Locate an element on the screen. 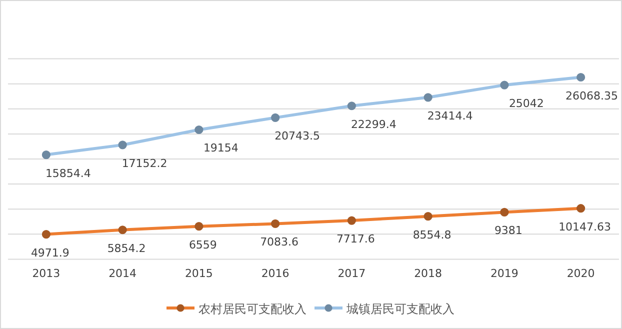 The height and width of the screenshot is (329, 622). data-label: 25042 is located at coordinates (526, 103).